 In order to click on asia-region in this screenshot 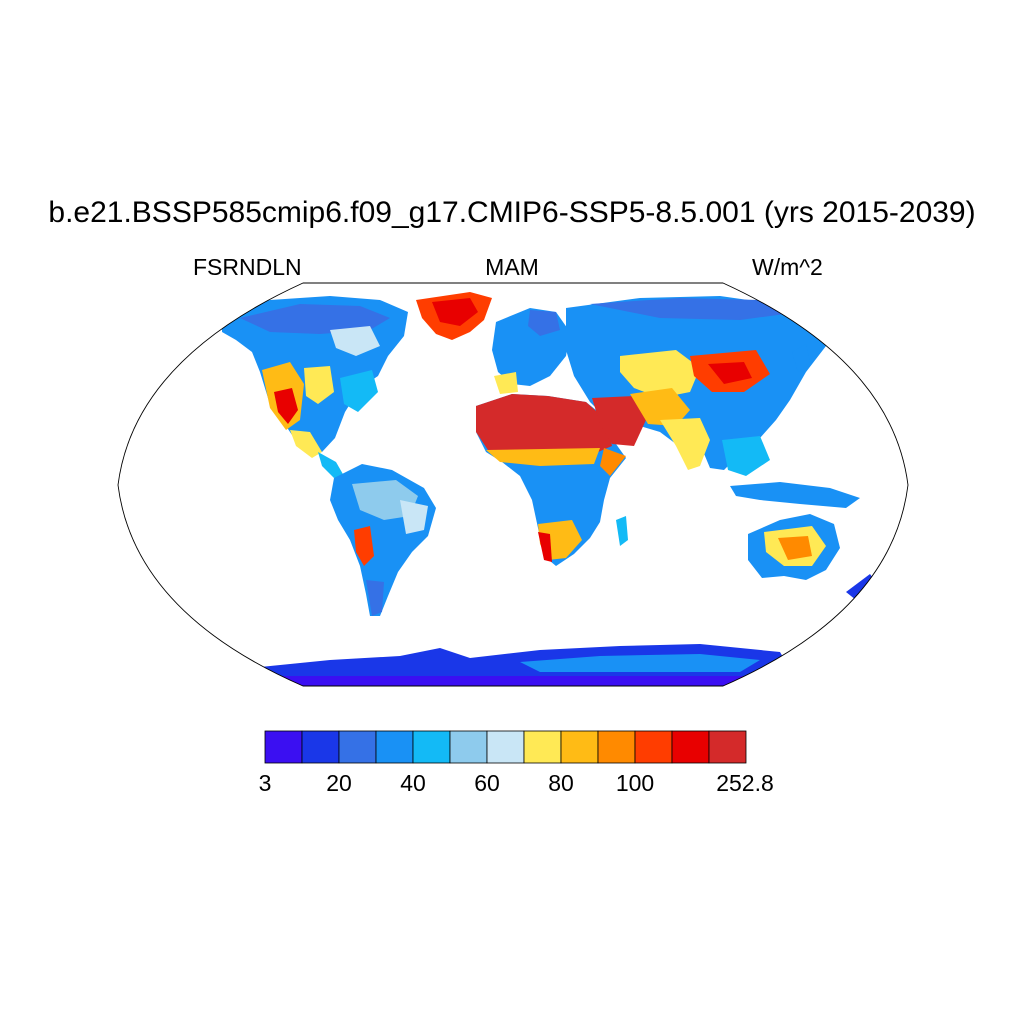, I will do `click(696, 383)`.